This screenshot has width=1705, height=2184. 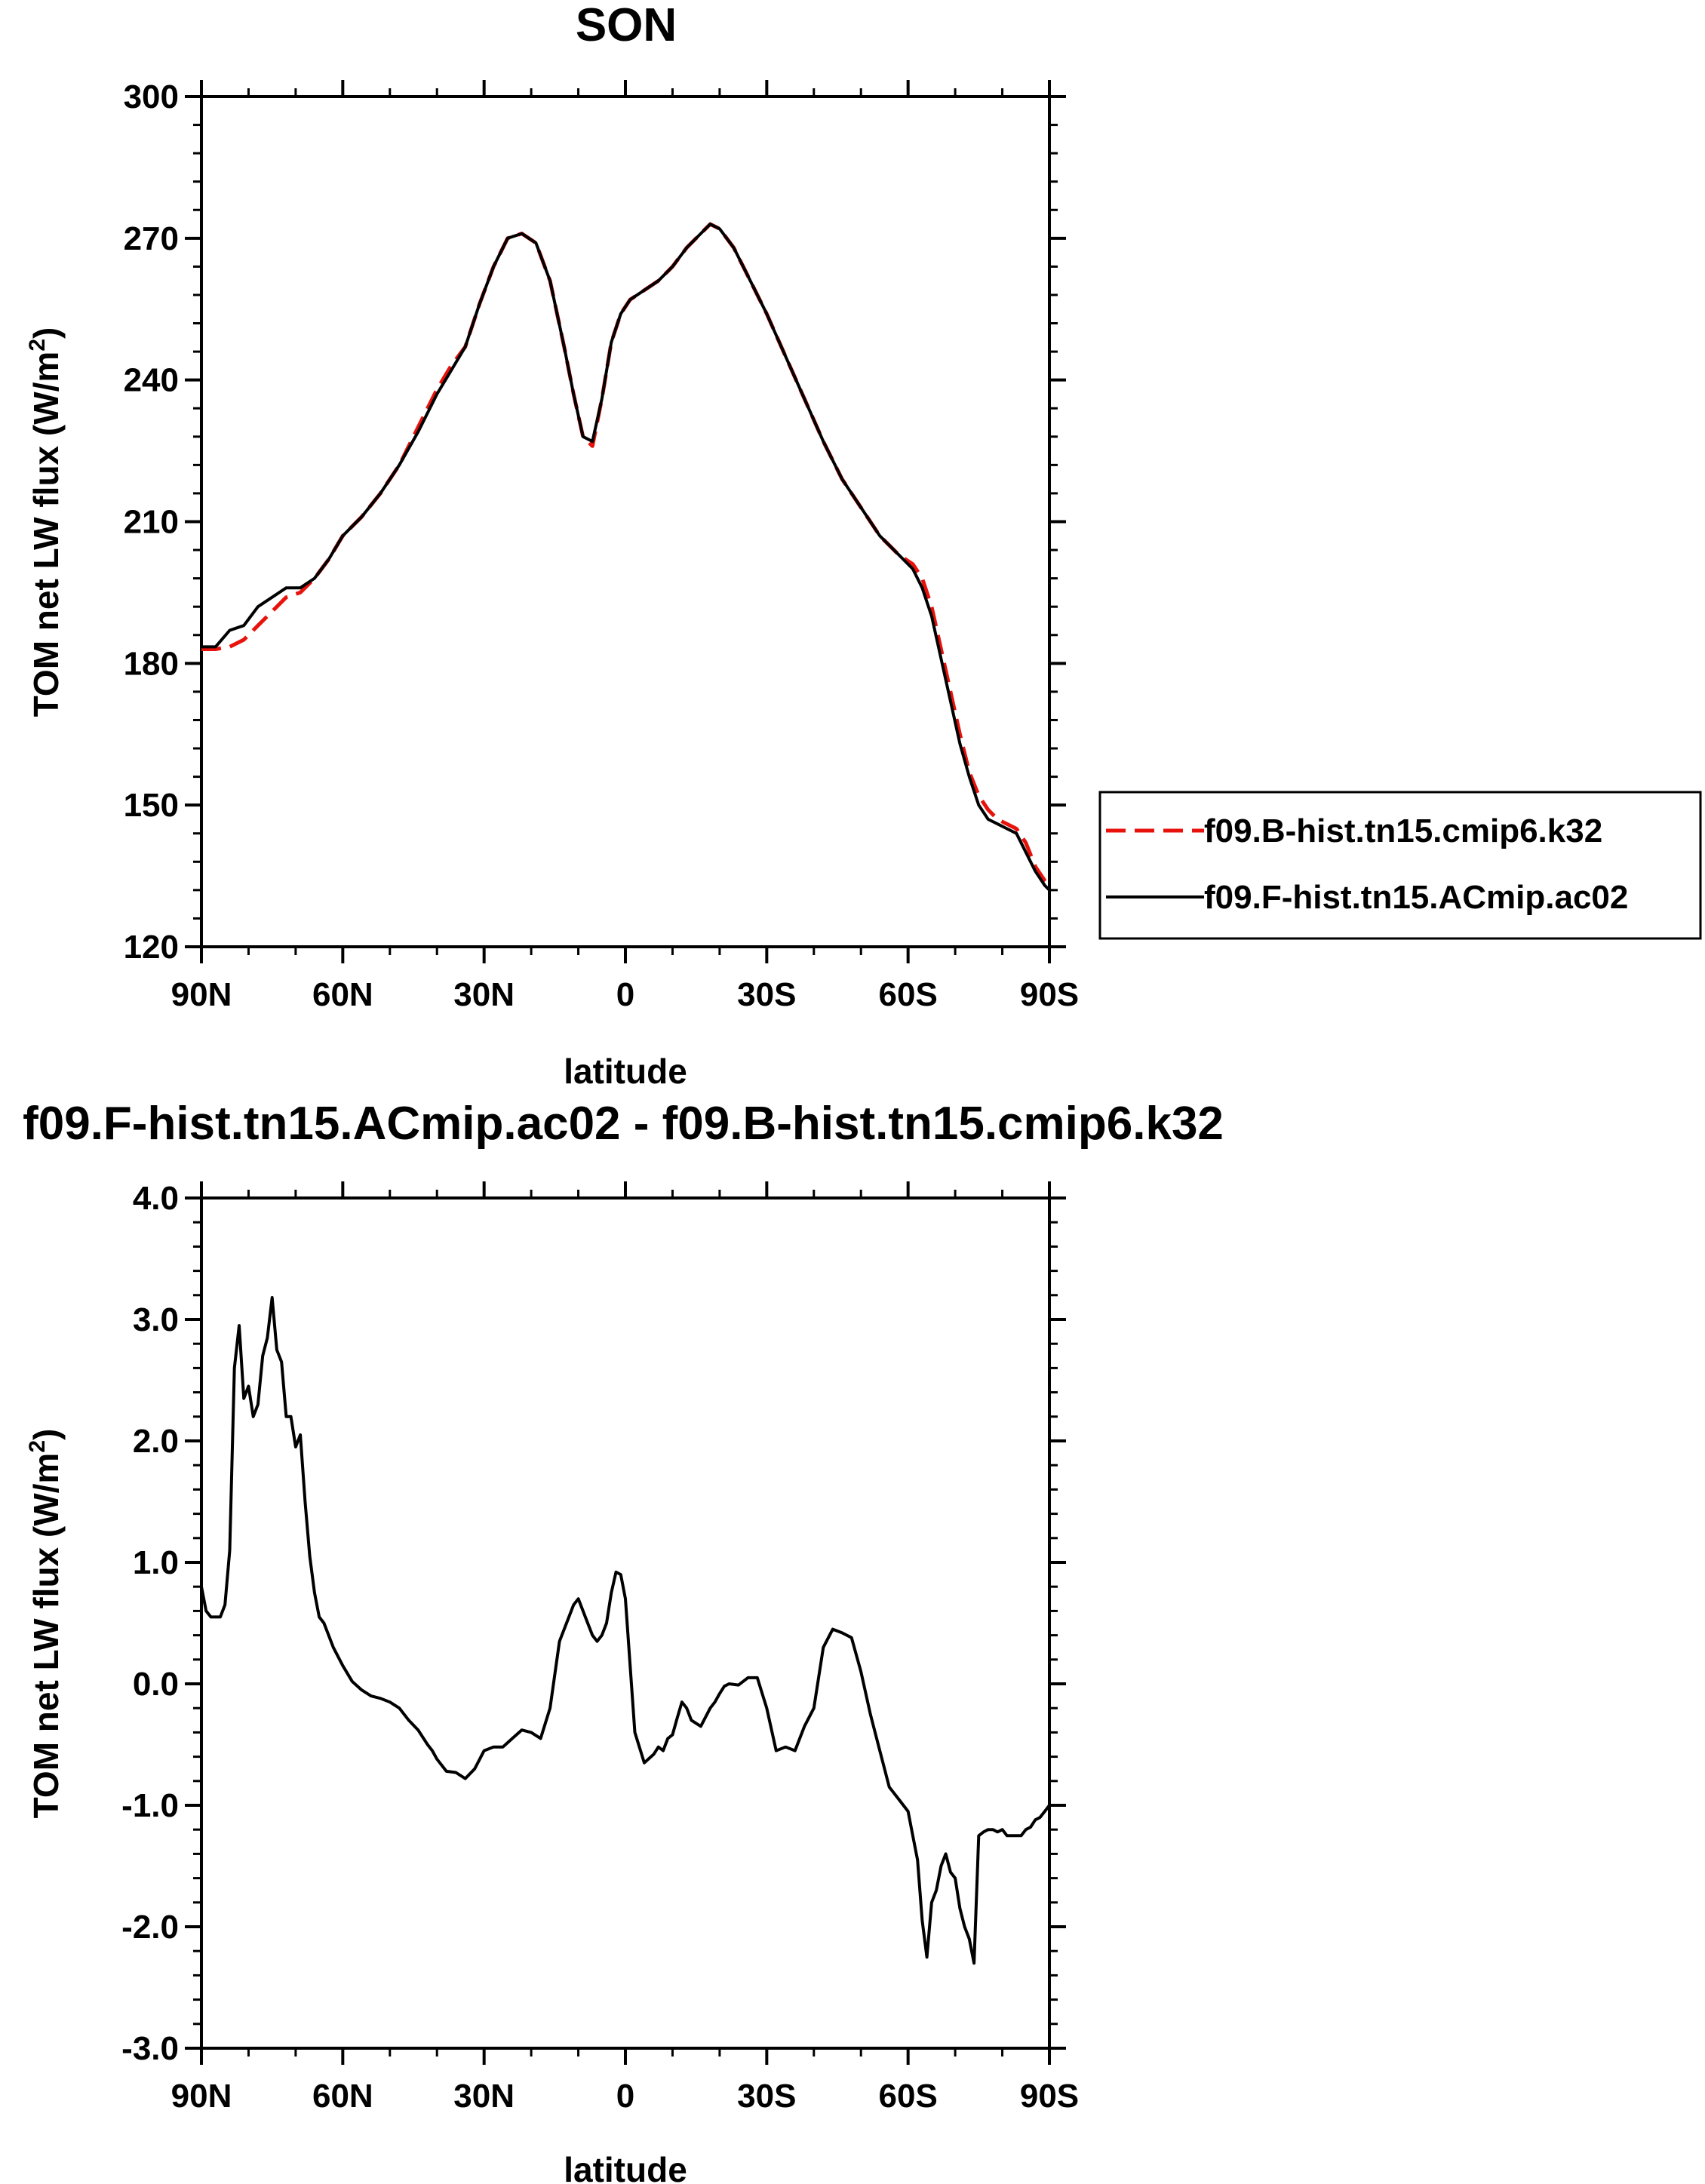 What do you see at coordinates (1416, 897) in the screenshot?
I see `legend-label-f-hist: f09.F-hist.tn15.ACmip.ac02` at bounding box center [1416, 897].